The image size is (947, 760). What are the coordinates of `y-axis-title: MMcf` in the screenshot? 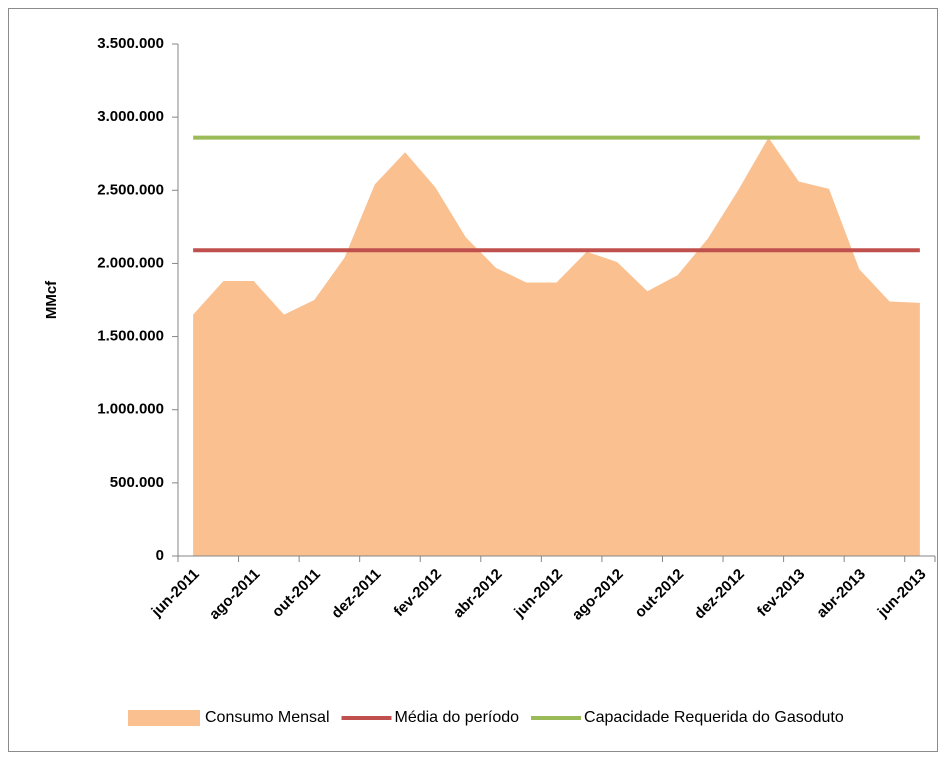 It's located at (51, 299).